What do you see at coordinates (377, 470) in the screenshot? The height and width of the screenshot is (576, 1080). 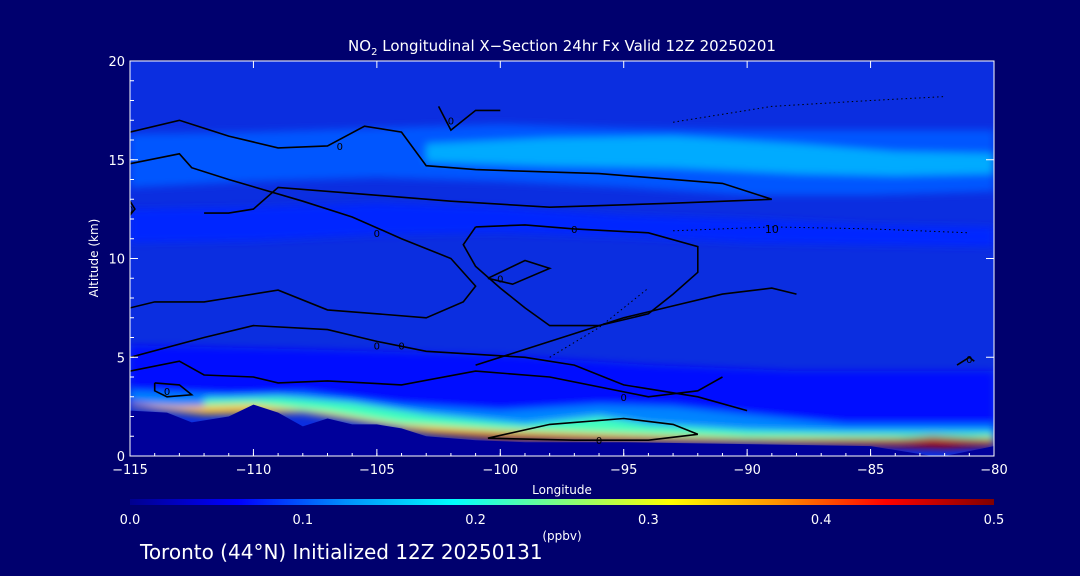 I see `x-tick-label: −105` at bounding box center [377, 470].